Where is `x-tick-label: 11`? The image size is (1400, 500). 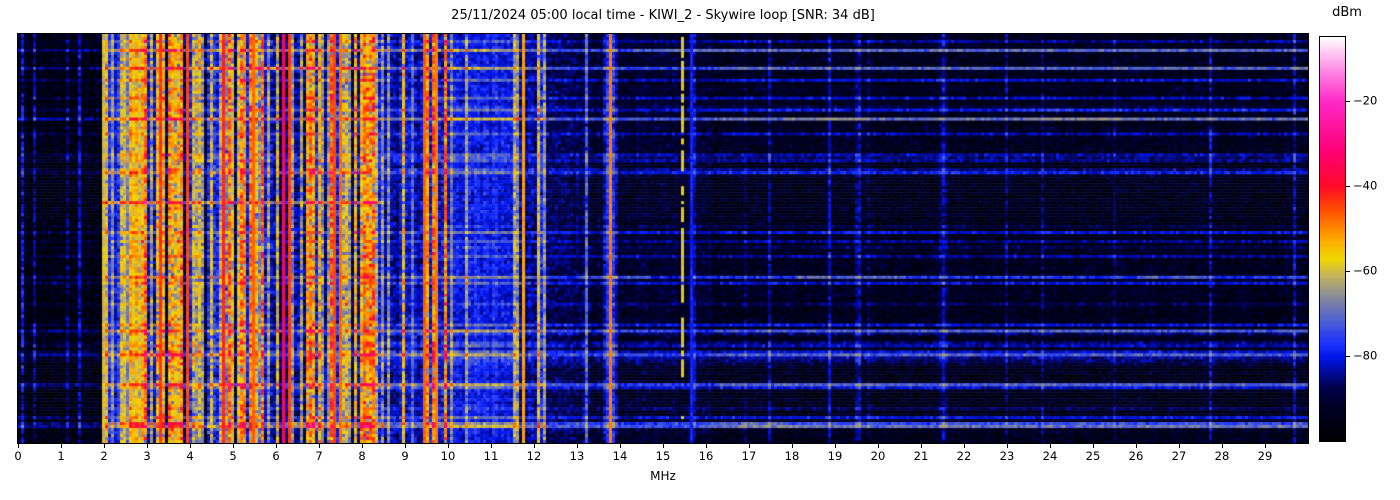 x-tick-label: 11 is located at coordinates (491, 456).